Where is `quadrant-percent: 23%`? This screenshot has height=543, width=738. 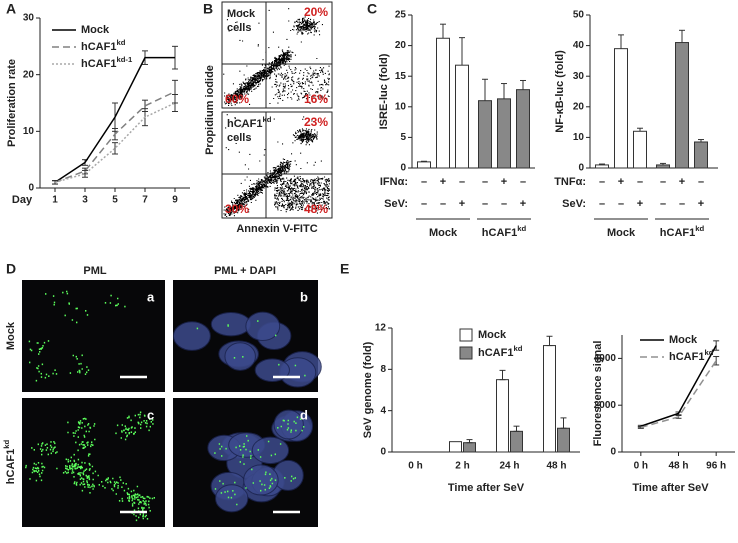 quadrant-percent: 23% is located at coordinates (316, 122).